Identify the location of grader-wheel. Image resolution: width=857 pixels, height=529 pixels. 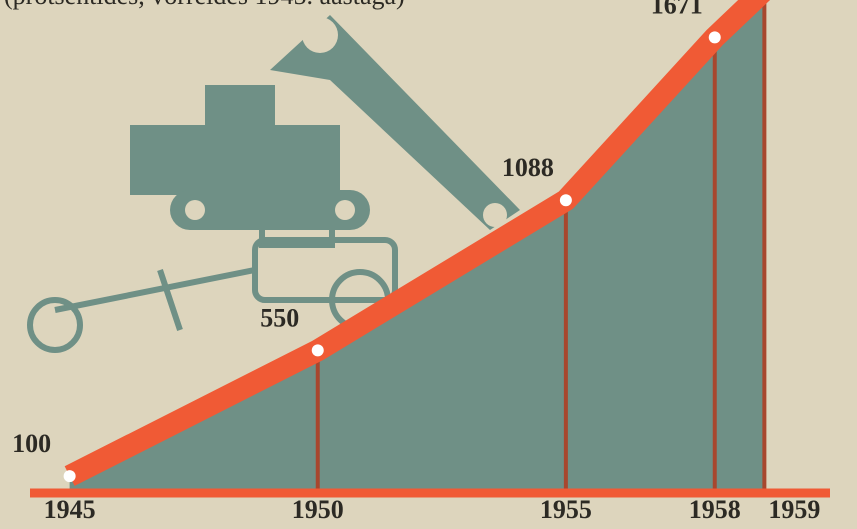
(55, 325).